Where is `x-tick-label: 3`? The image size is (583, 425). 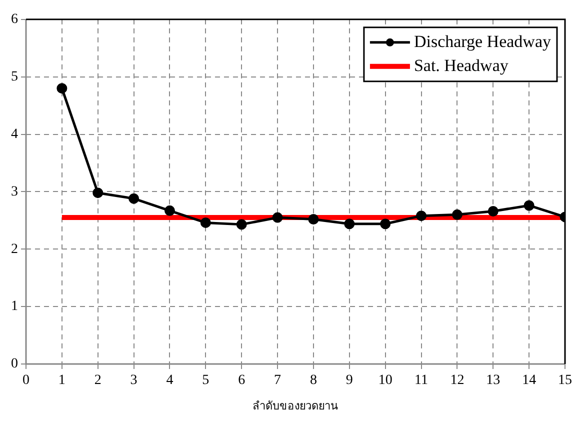 x-tick-label: 3 is located at coordinates (134, 380).